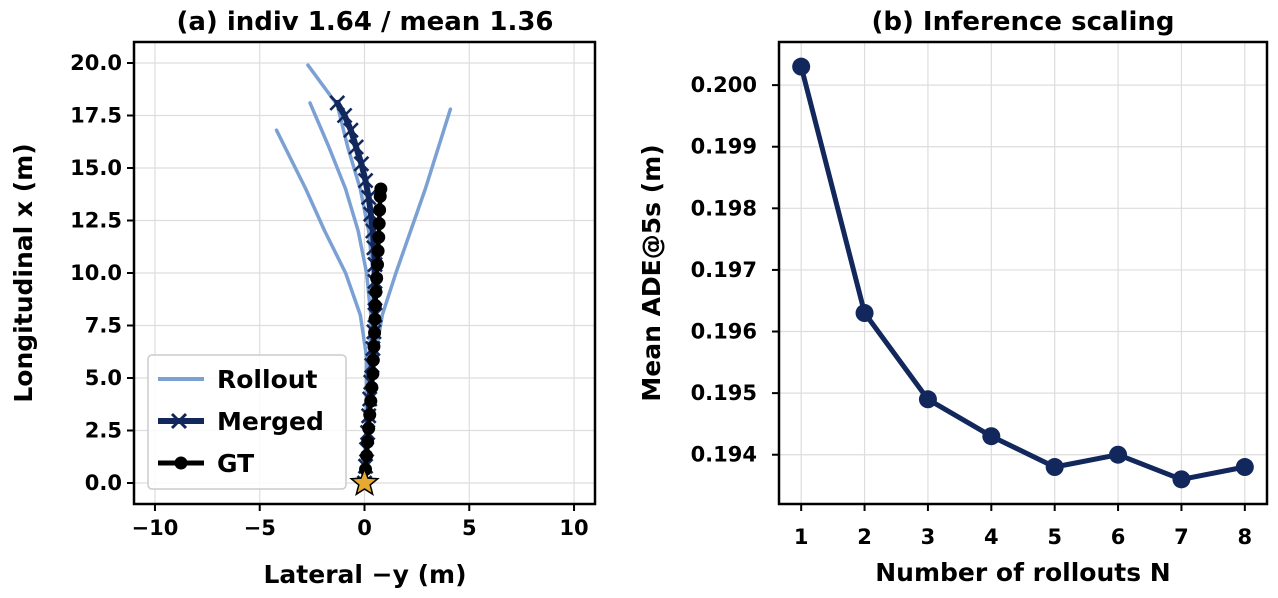 The height and width of the screenshot is (598, 1278). I want to click on panel-a-xtick-label: −10, so click(155, 528).